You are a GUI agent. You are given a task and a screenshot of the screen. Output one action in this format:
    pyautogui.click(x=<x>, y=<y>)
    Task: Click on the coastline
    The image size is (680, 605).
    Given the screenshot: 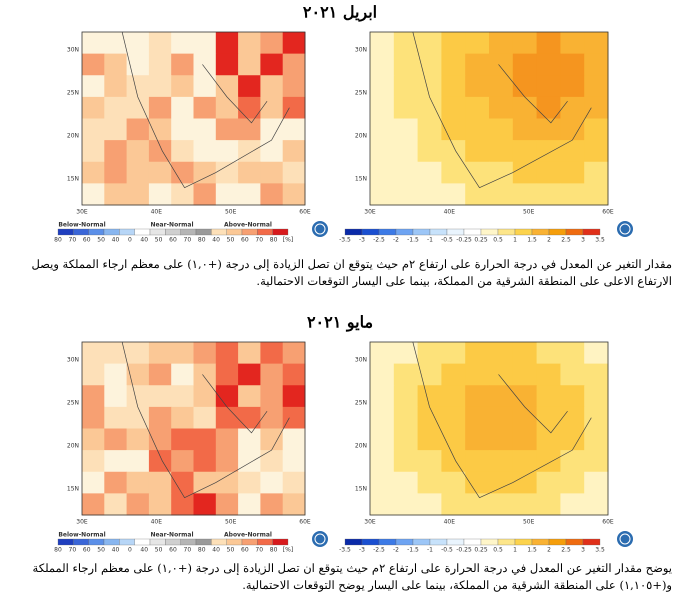 What is the action you would take?
    pyautogui.click(x=205, y=110)
    